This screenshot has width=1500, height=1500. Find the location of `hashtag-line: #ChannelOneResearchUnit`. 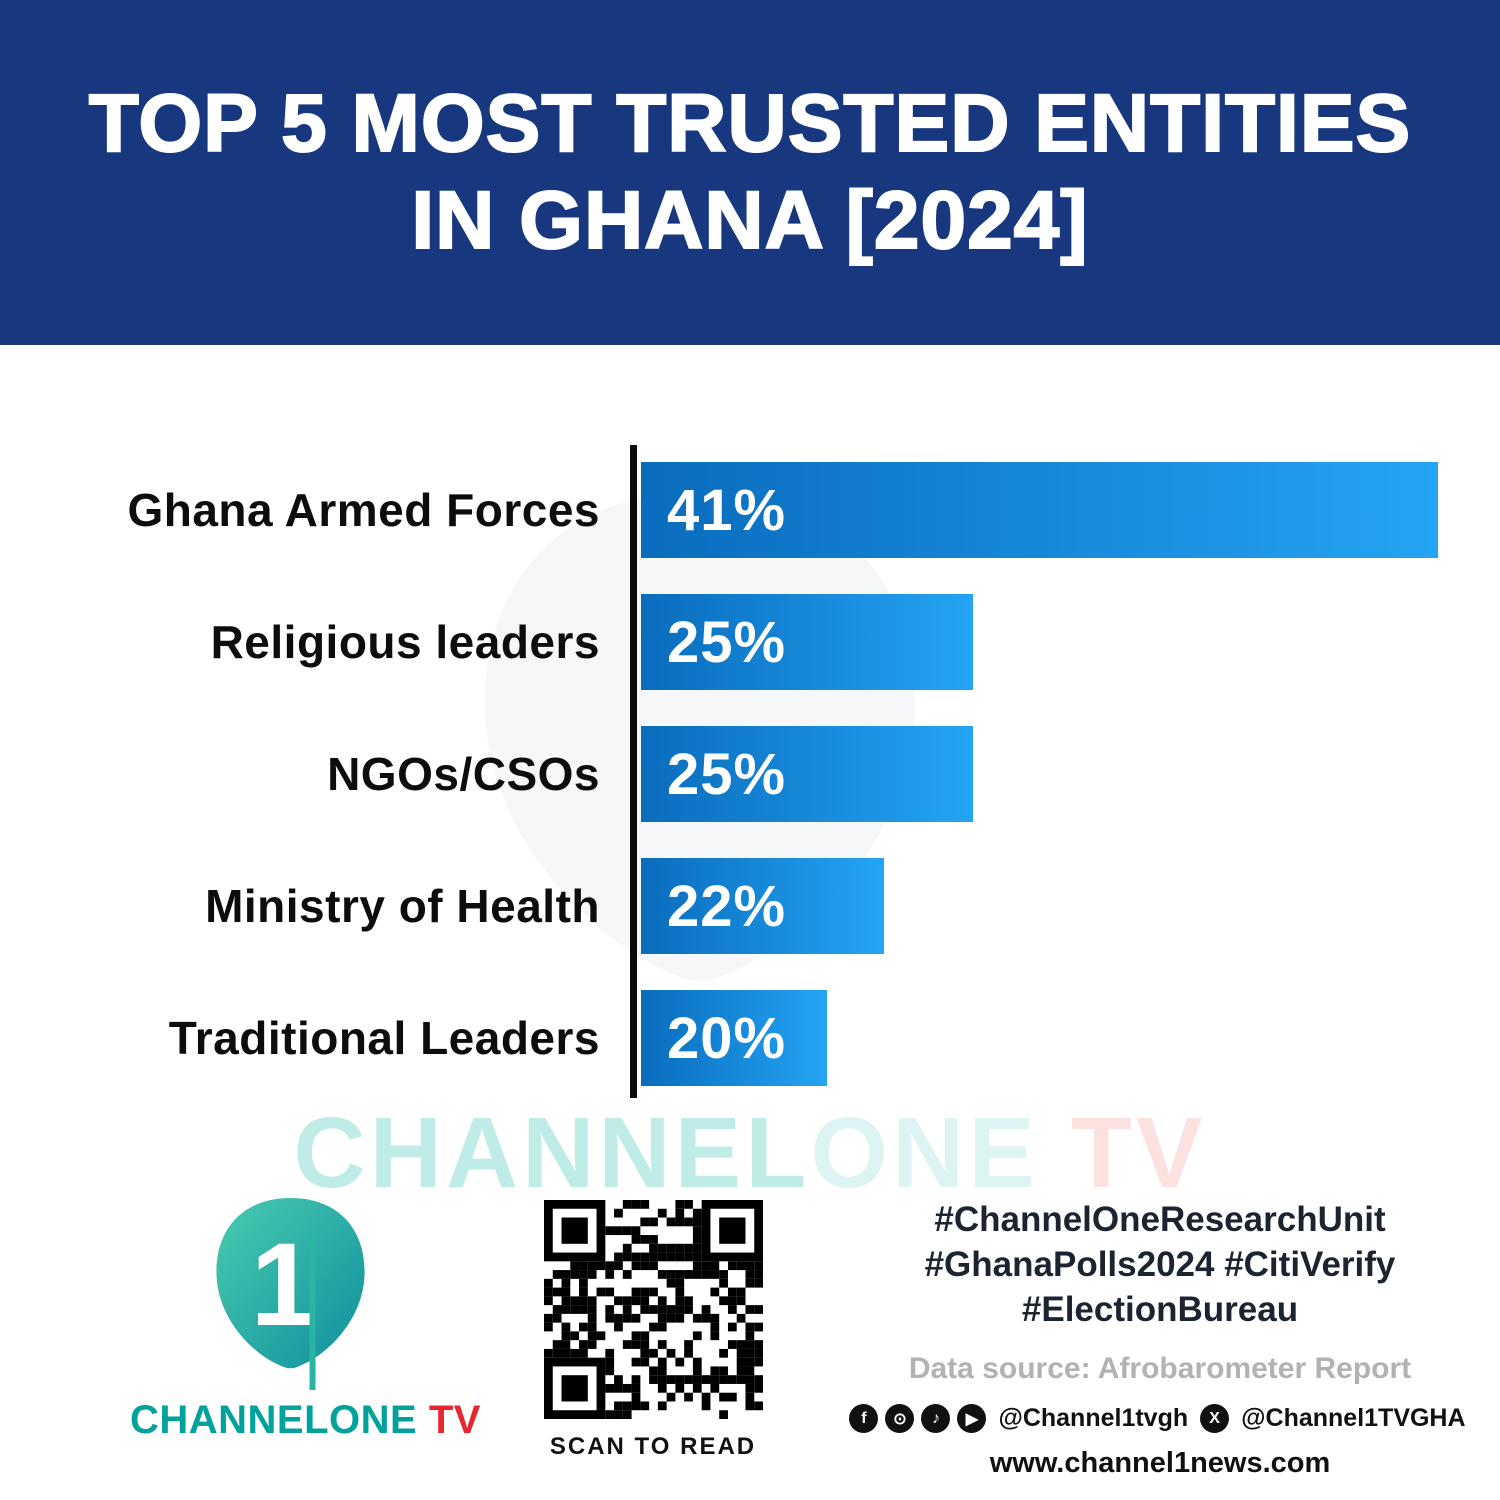

hashtag-line: #ChannelOneResearchUnit is located at coordinates (1160, 1219).